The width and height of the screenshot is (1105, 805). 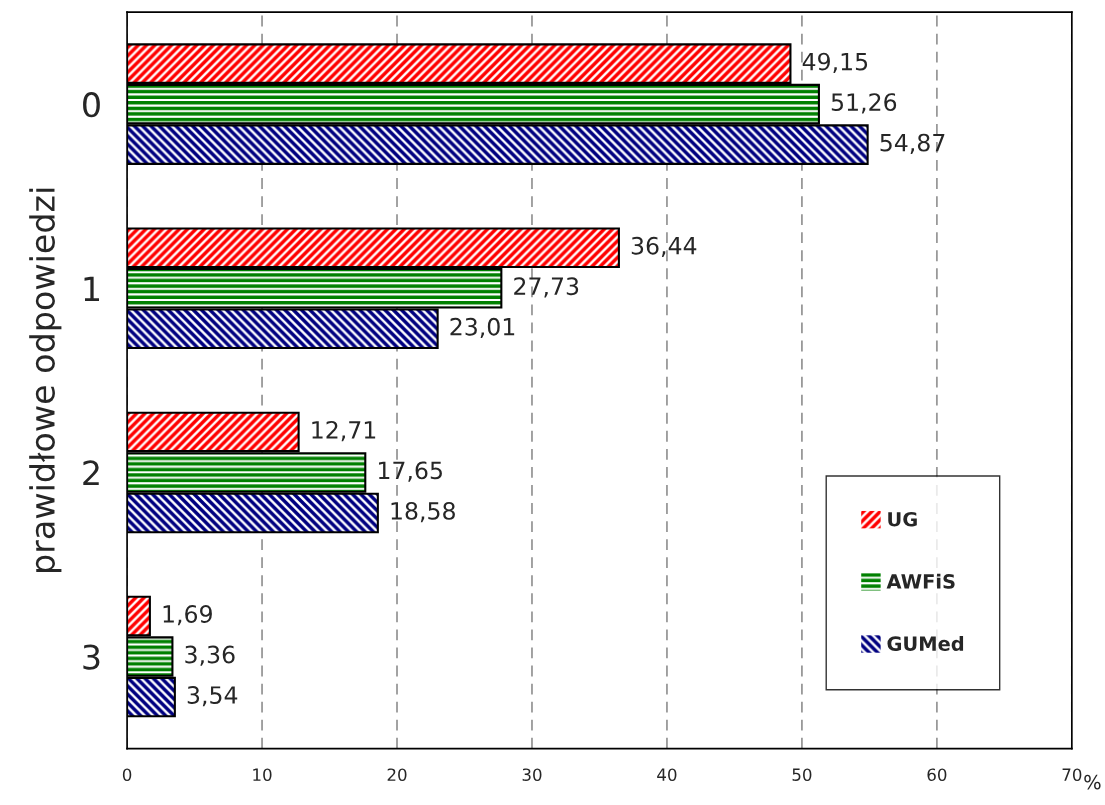 What do you see at coordinates (210, 655) in the screenshot?
I see `data-label: 3,36` at bounding box center [210, 655].